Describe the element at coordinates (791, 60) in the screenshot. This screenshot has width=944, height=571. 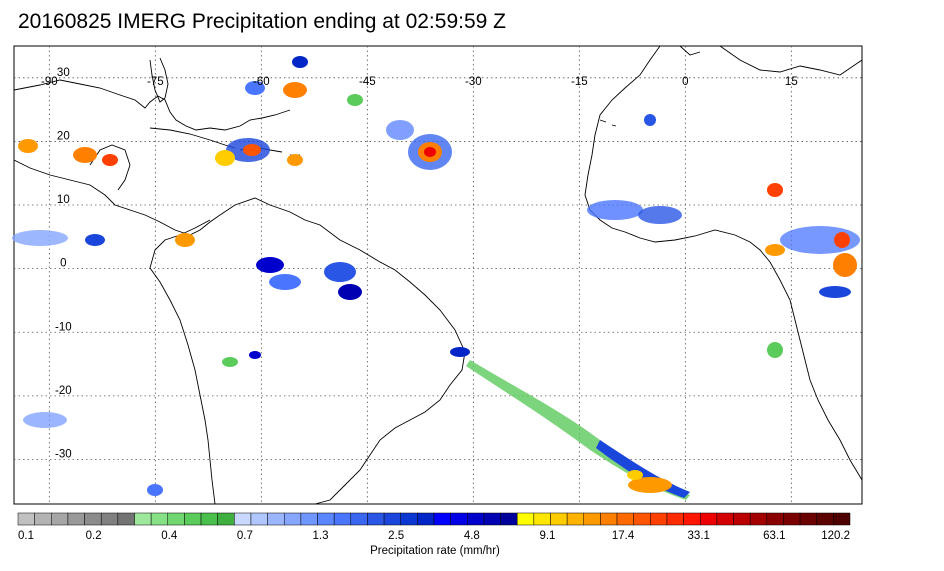
I see `coastline-north-africa` at that location.